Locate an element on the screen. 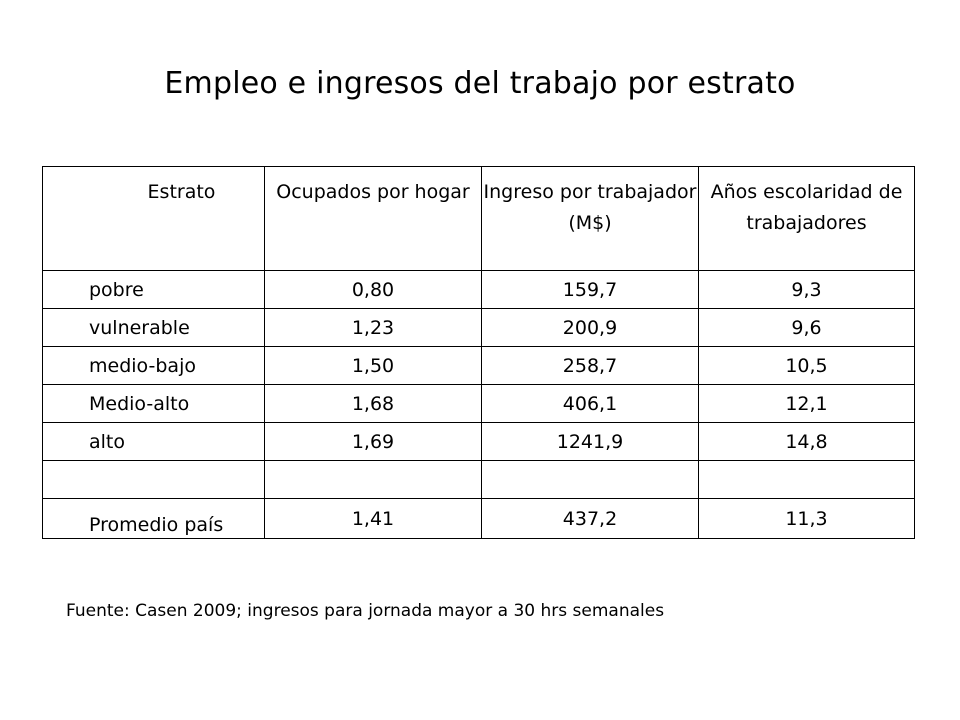 This screenshot has width=960, height=720. table-row: pobre 0,80 159,7 9,3 is located at coordinates (478, 289).